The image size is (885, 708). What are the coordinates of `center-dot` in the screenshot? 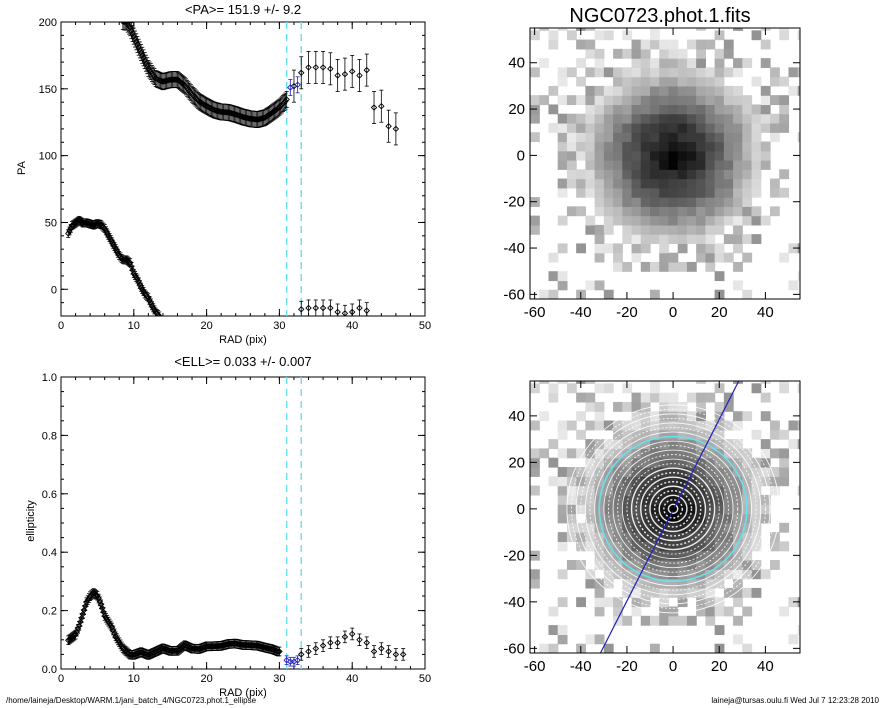 It's located at (673, 509).